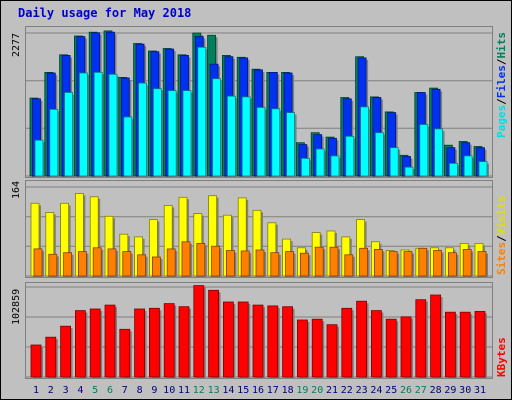 Image resolution: width=512 pixels, height=400 pixels. What do you see at coordinates (317, 390) in the screenshot?
I see `x-tick-label: 20` at bounding box center [317, 390].